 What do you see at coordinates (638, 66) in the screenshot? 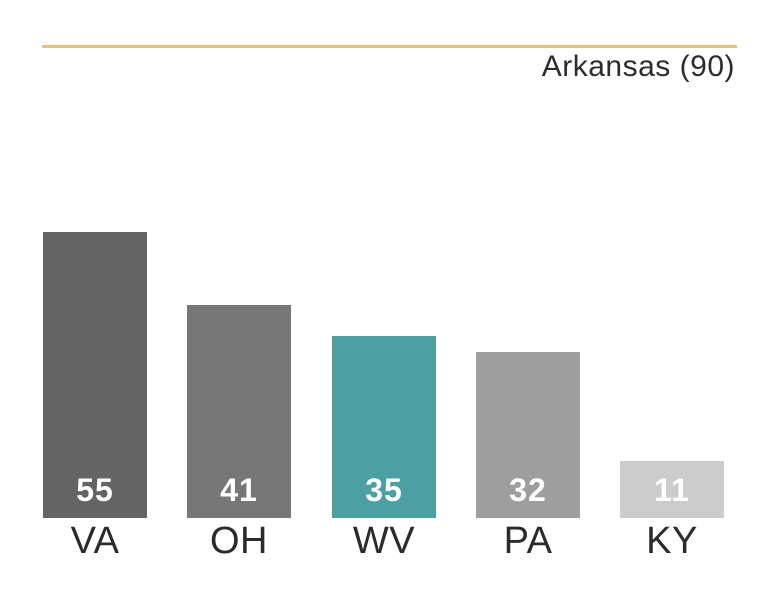
I see `chart-title: Arkansas (90)` at bounding box center [638, 66].